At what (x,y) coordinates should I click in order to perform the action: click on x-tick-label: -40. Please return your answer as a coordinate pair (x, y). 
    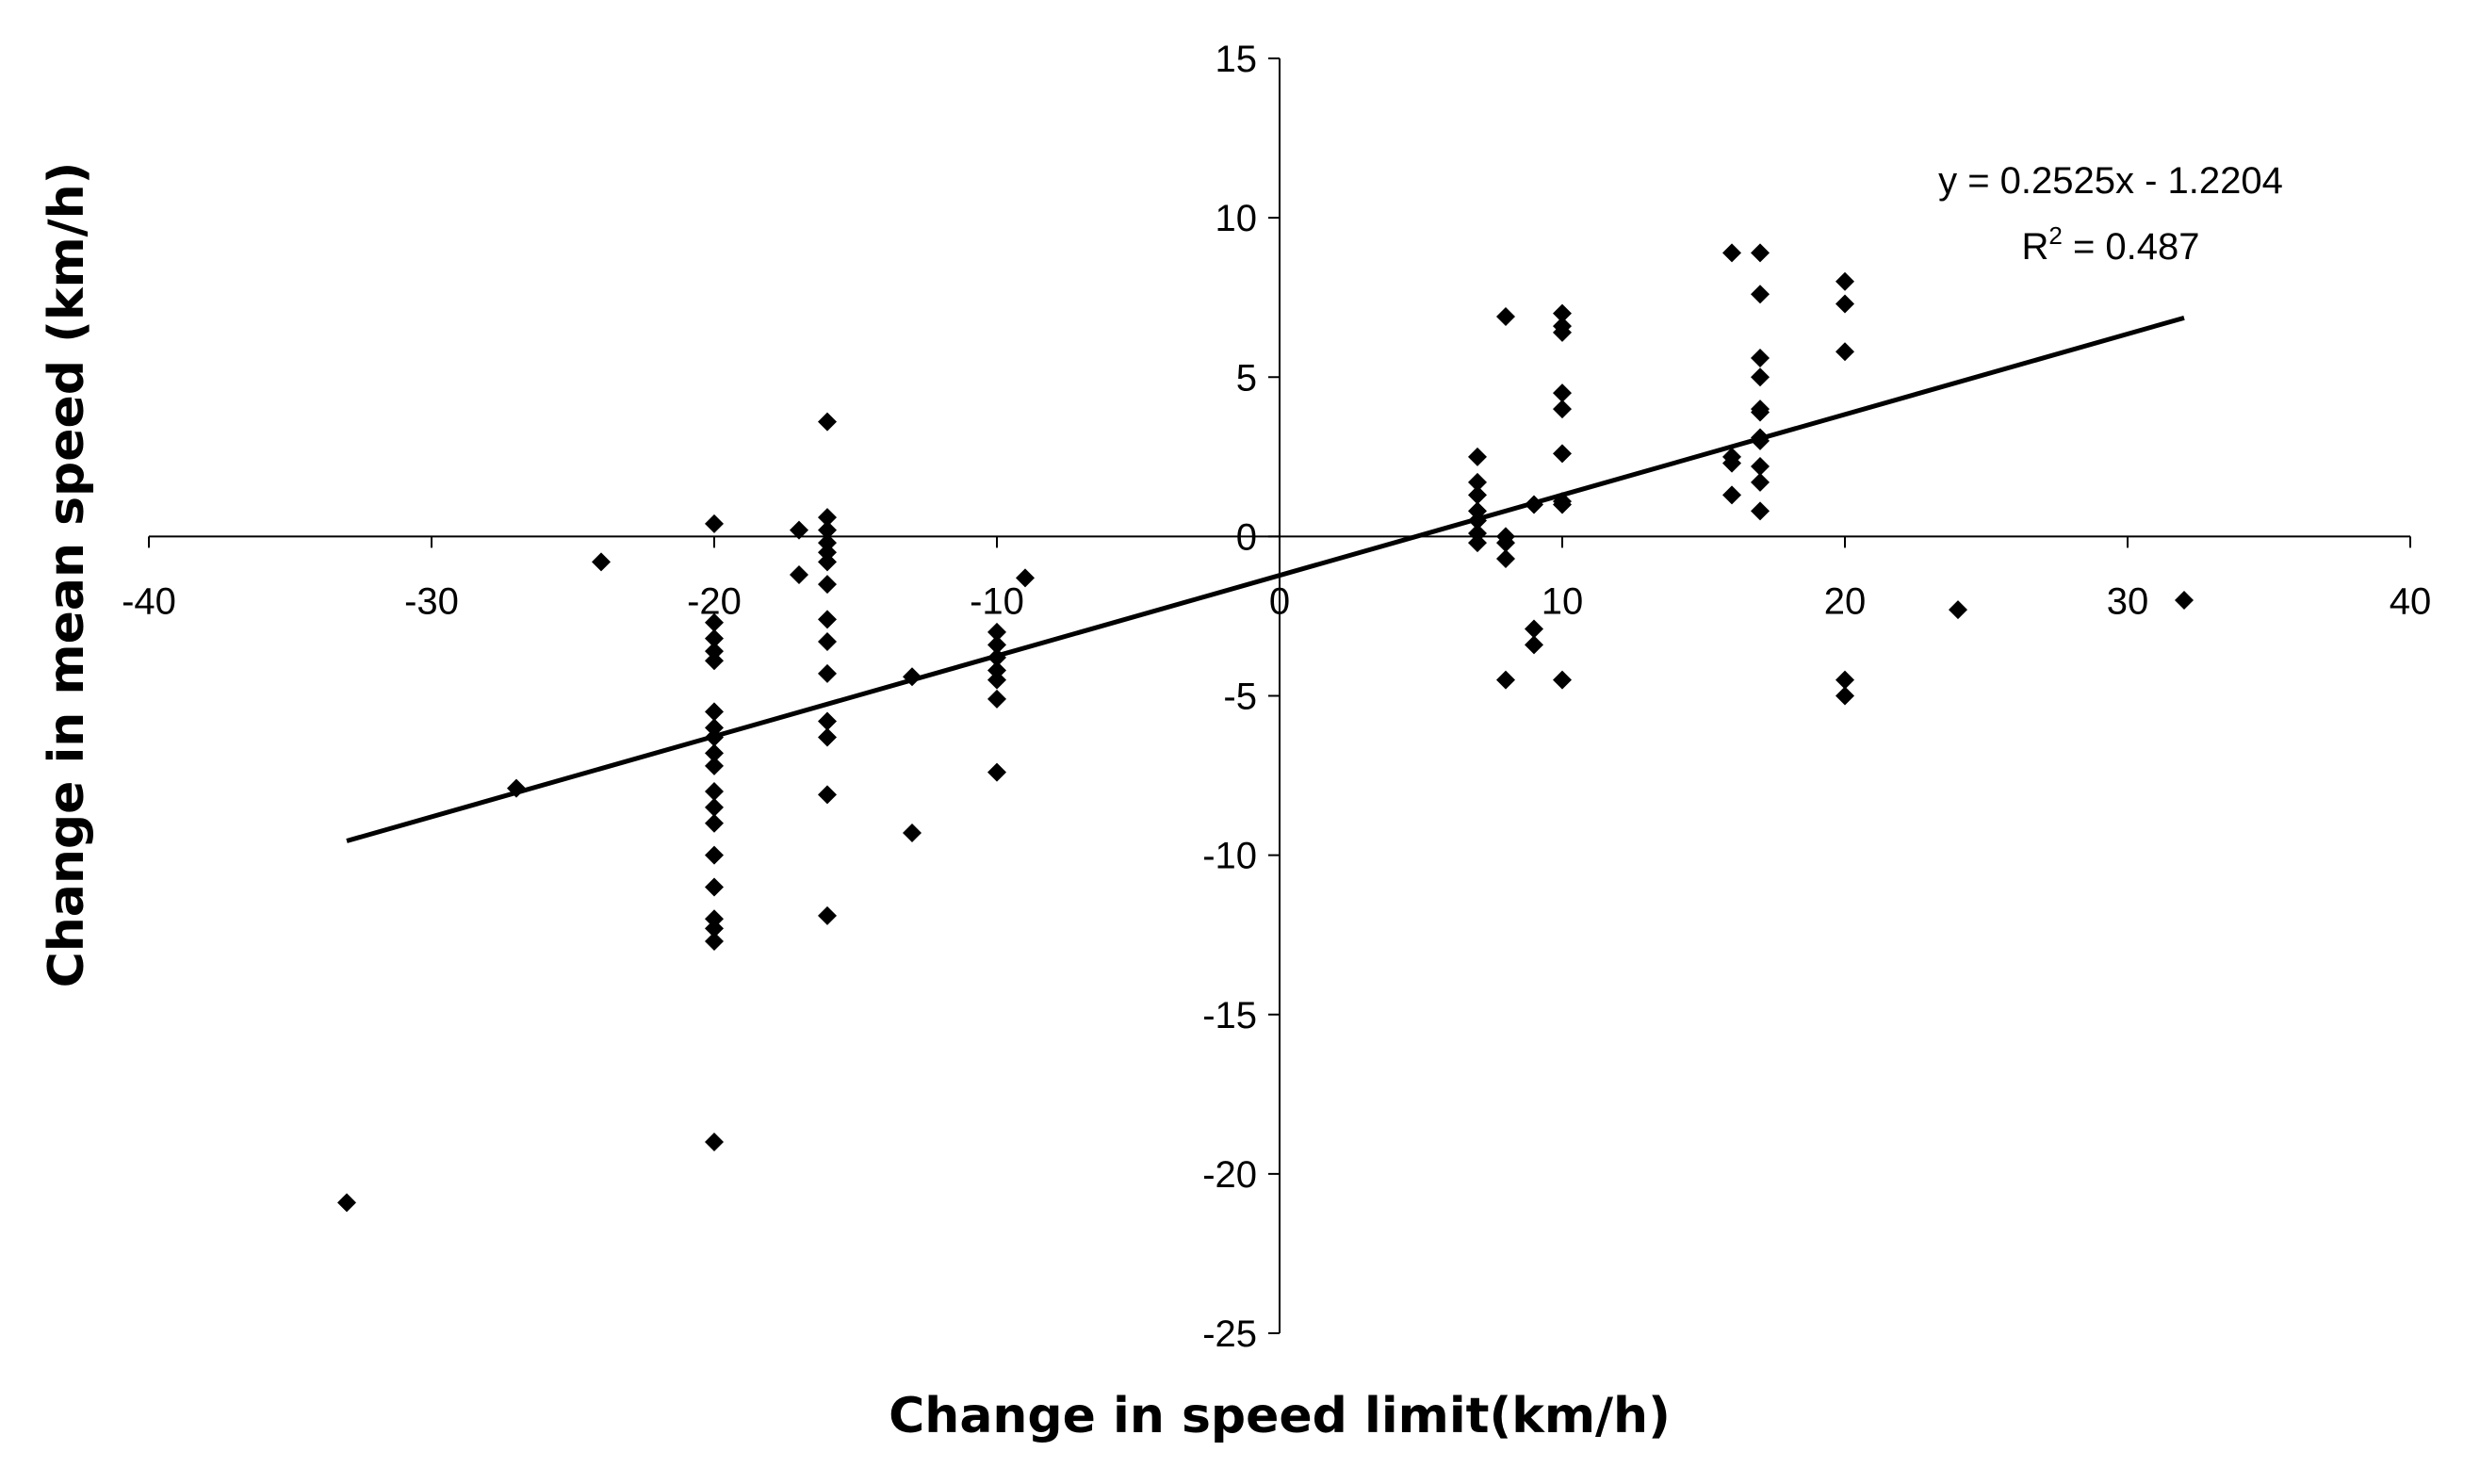
    Looking at the image, I should click on (149, 601).